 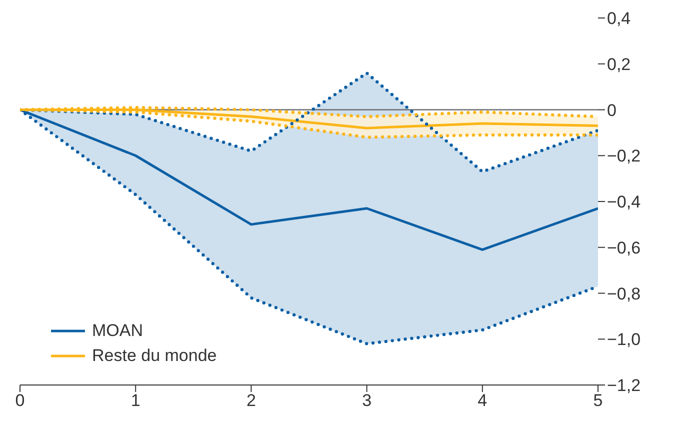 I want to click on y-tick-label: 0, so click(x=611, y=110).